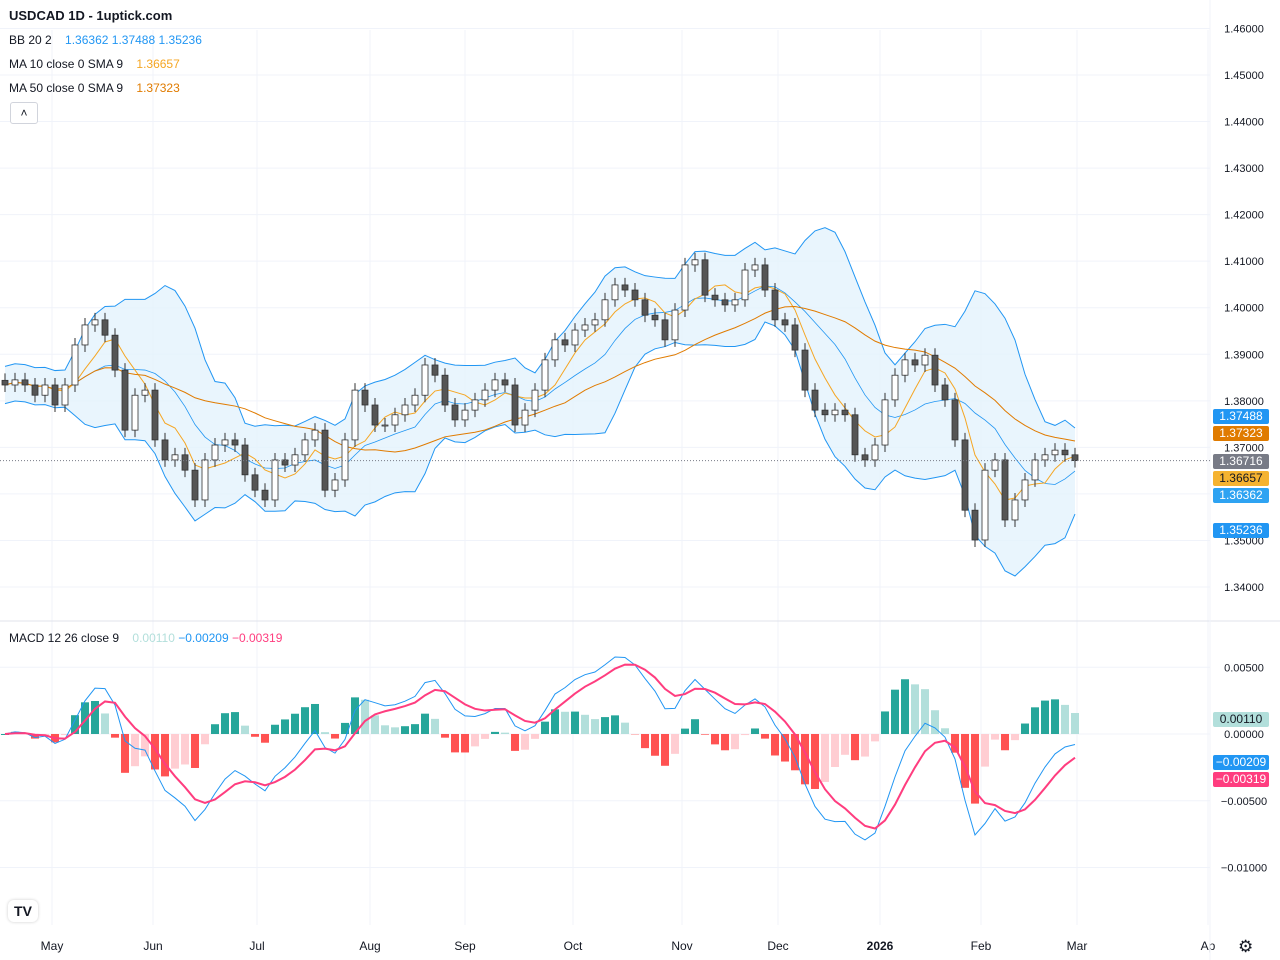 This screenshot has width=1280, height=960. Describe the element at coordinates (1244, 402) in the screenshot. I see `price-tick-label: 1.38000` at that location.